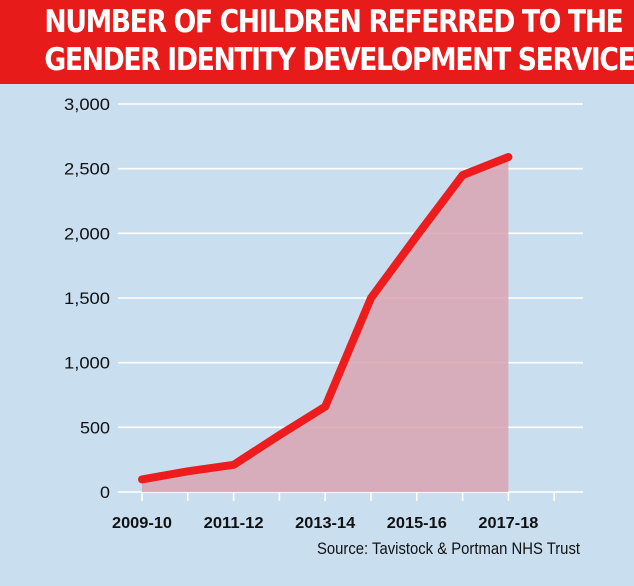 The height and width of the screenshot is (586, 634). I want to click on chart-title-line-1: NUMBER OF CHILDREN REFERRED TO THE, so click(334, 22).